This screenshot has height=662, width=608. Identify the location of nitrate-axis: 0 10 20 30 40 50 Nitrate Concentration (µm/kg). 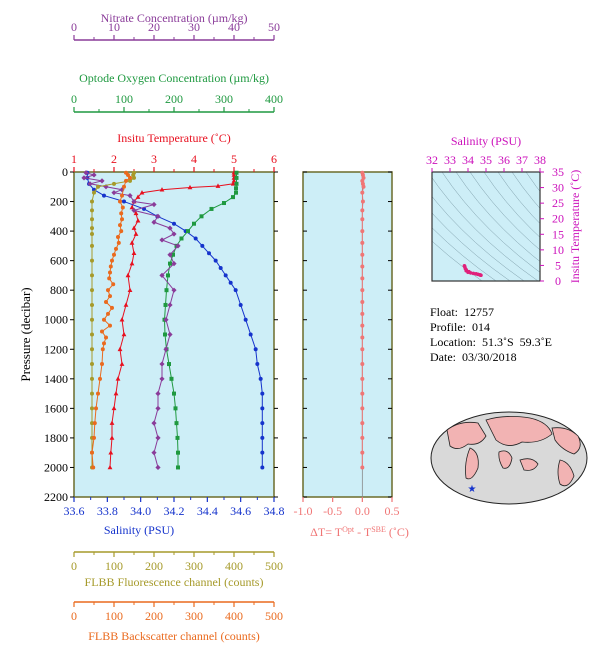
(175, 26).